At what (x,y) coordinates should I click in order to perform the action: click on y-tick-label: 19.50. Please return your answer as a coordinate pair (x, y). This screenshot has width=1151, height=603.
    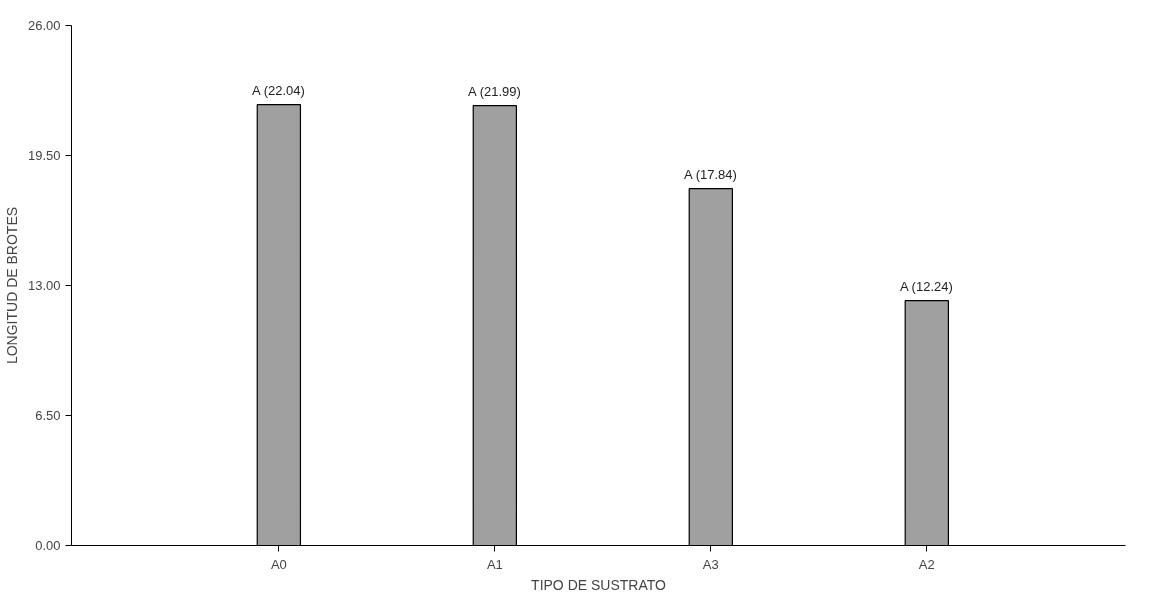
    Looking at the image, I should click on (44, 155).